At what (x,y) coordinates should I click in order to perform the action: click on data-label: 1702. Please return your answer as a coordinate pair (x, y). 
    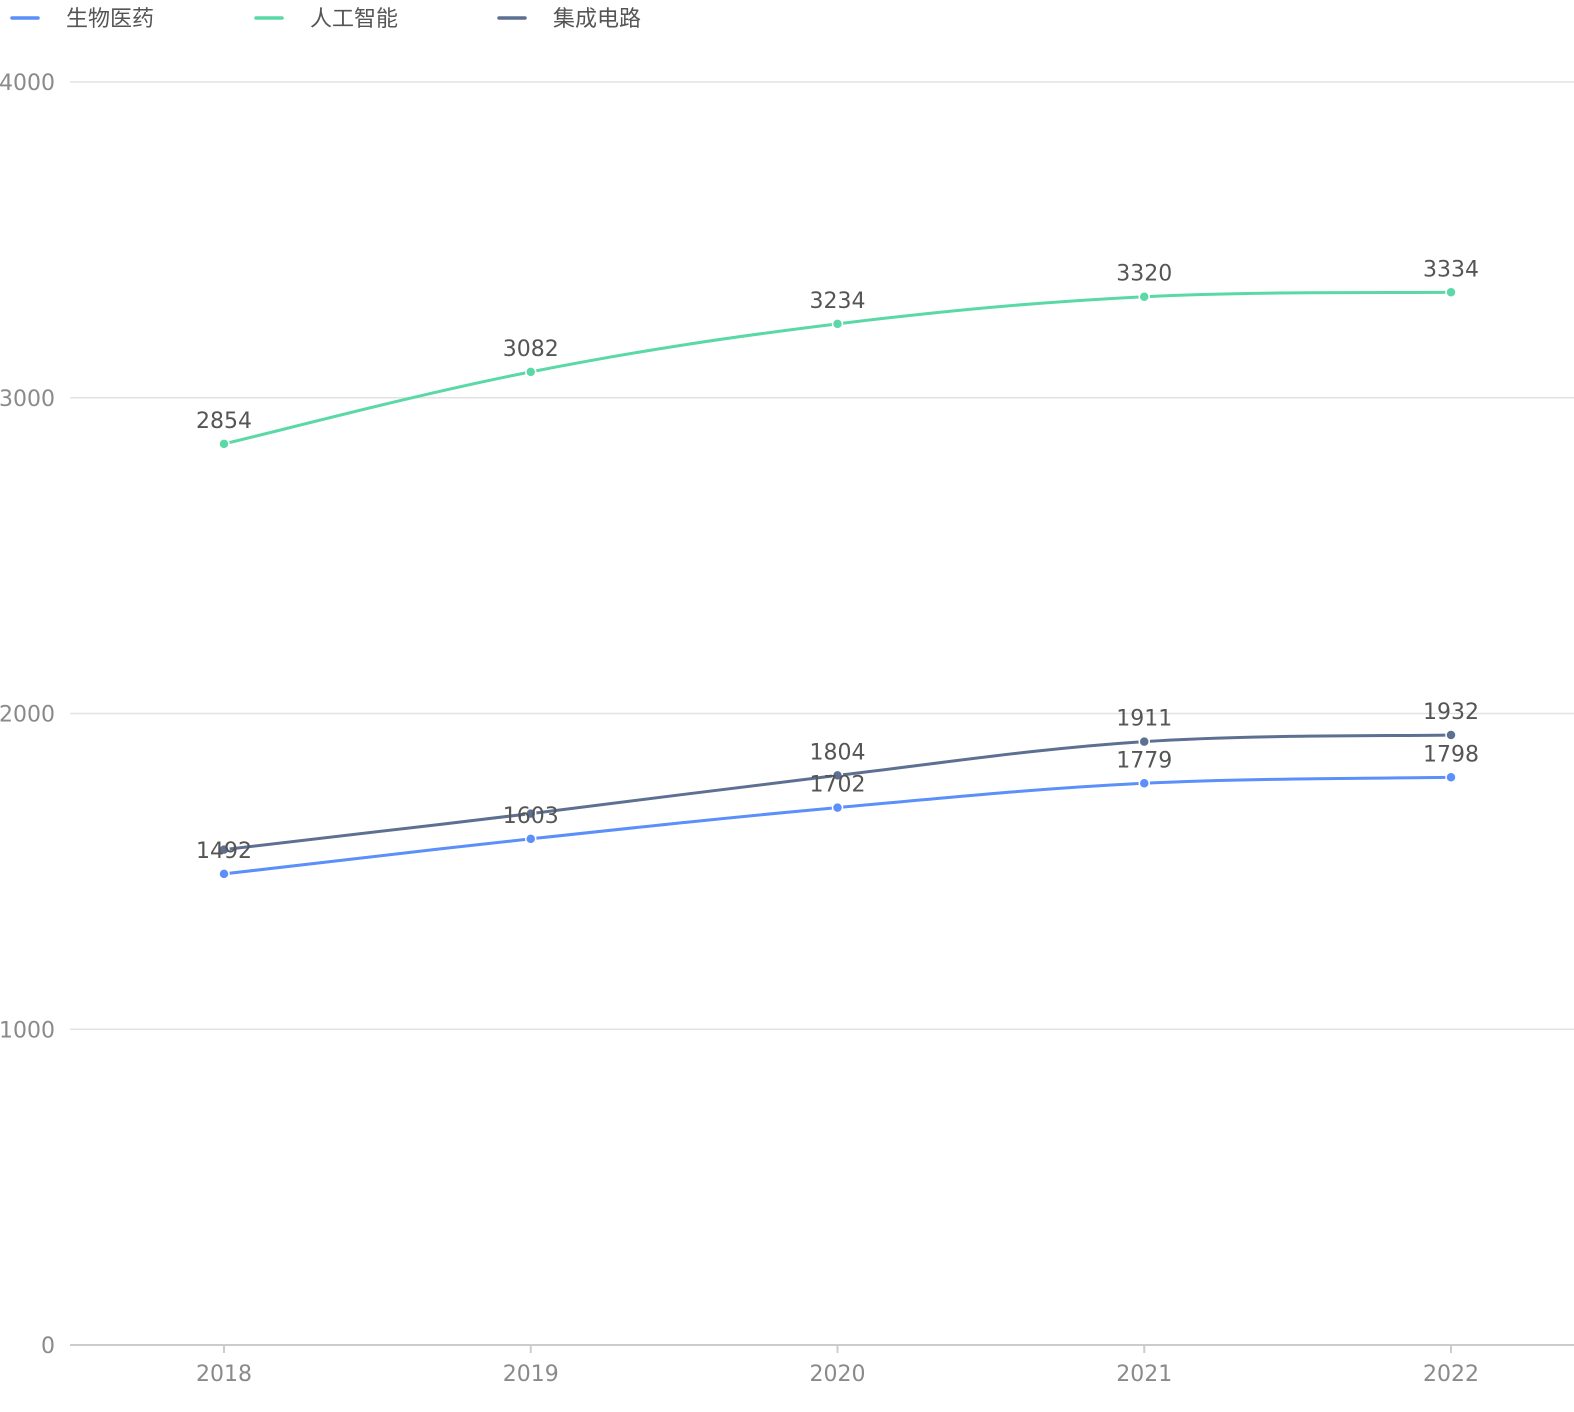
    Looking at the image, I should click on (838, 785).